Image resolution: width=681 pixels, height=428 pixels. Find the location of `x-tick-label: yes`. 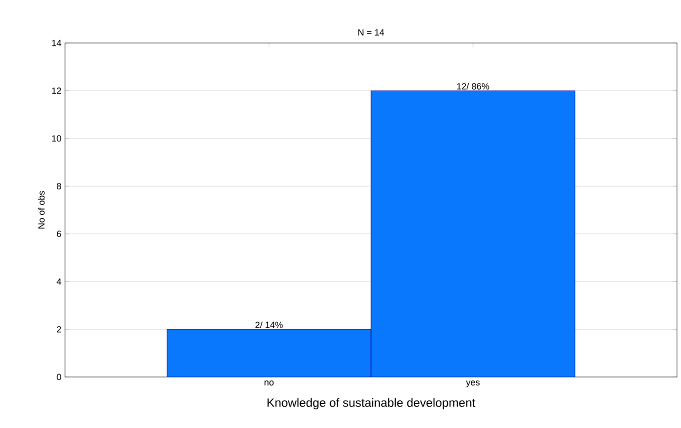

x-tick-label: yes is located at coordinates (473, 384).